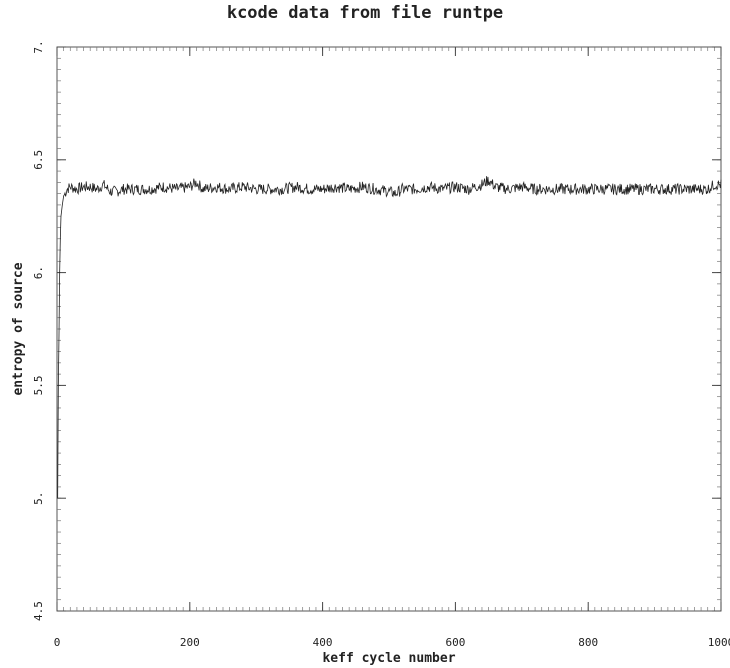 This screenshot has height=668, width=730. Describe the element at coordinates (38, 160) in the screenshot. I see `y-tick-label: 6.5` at that location.